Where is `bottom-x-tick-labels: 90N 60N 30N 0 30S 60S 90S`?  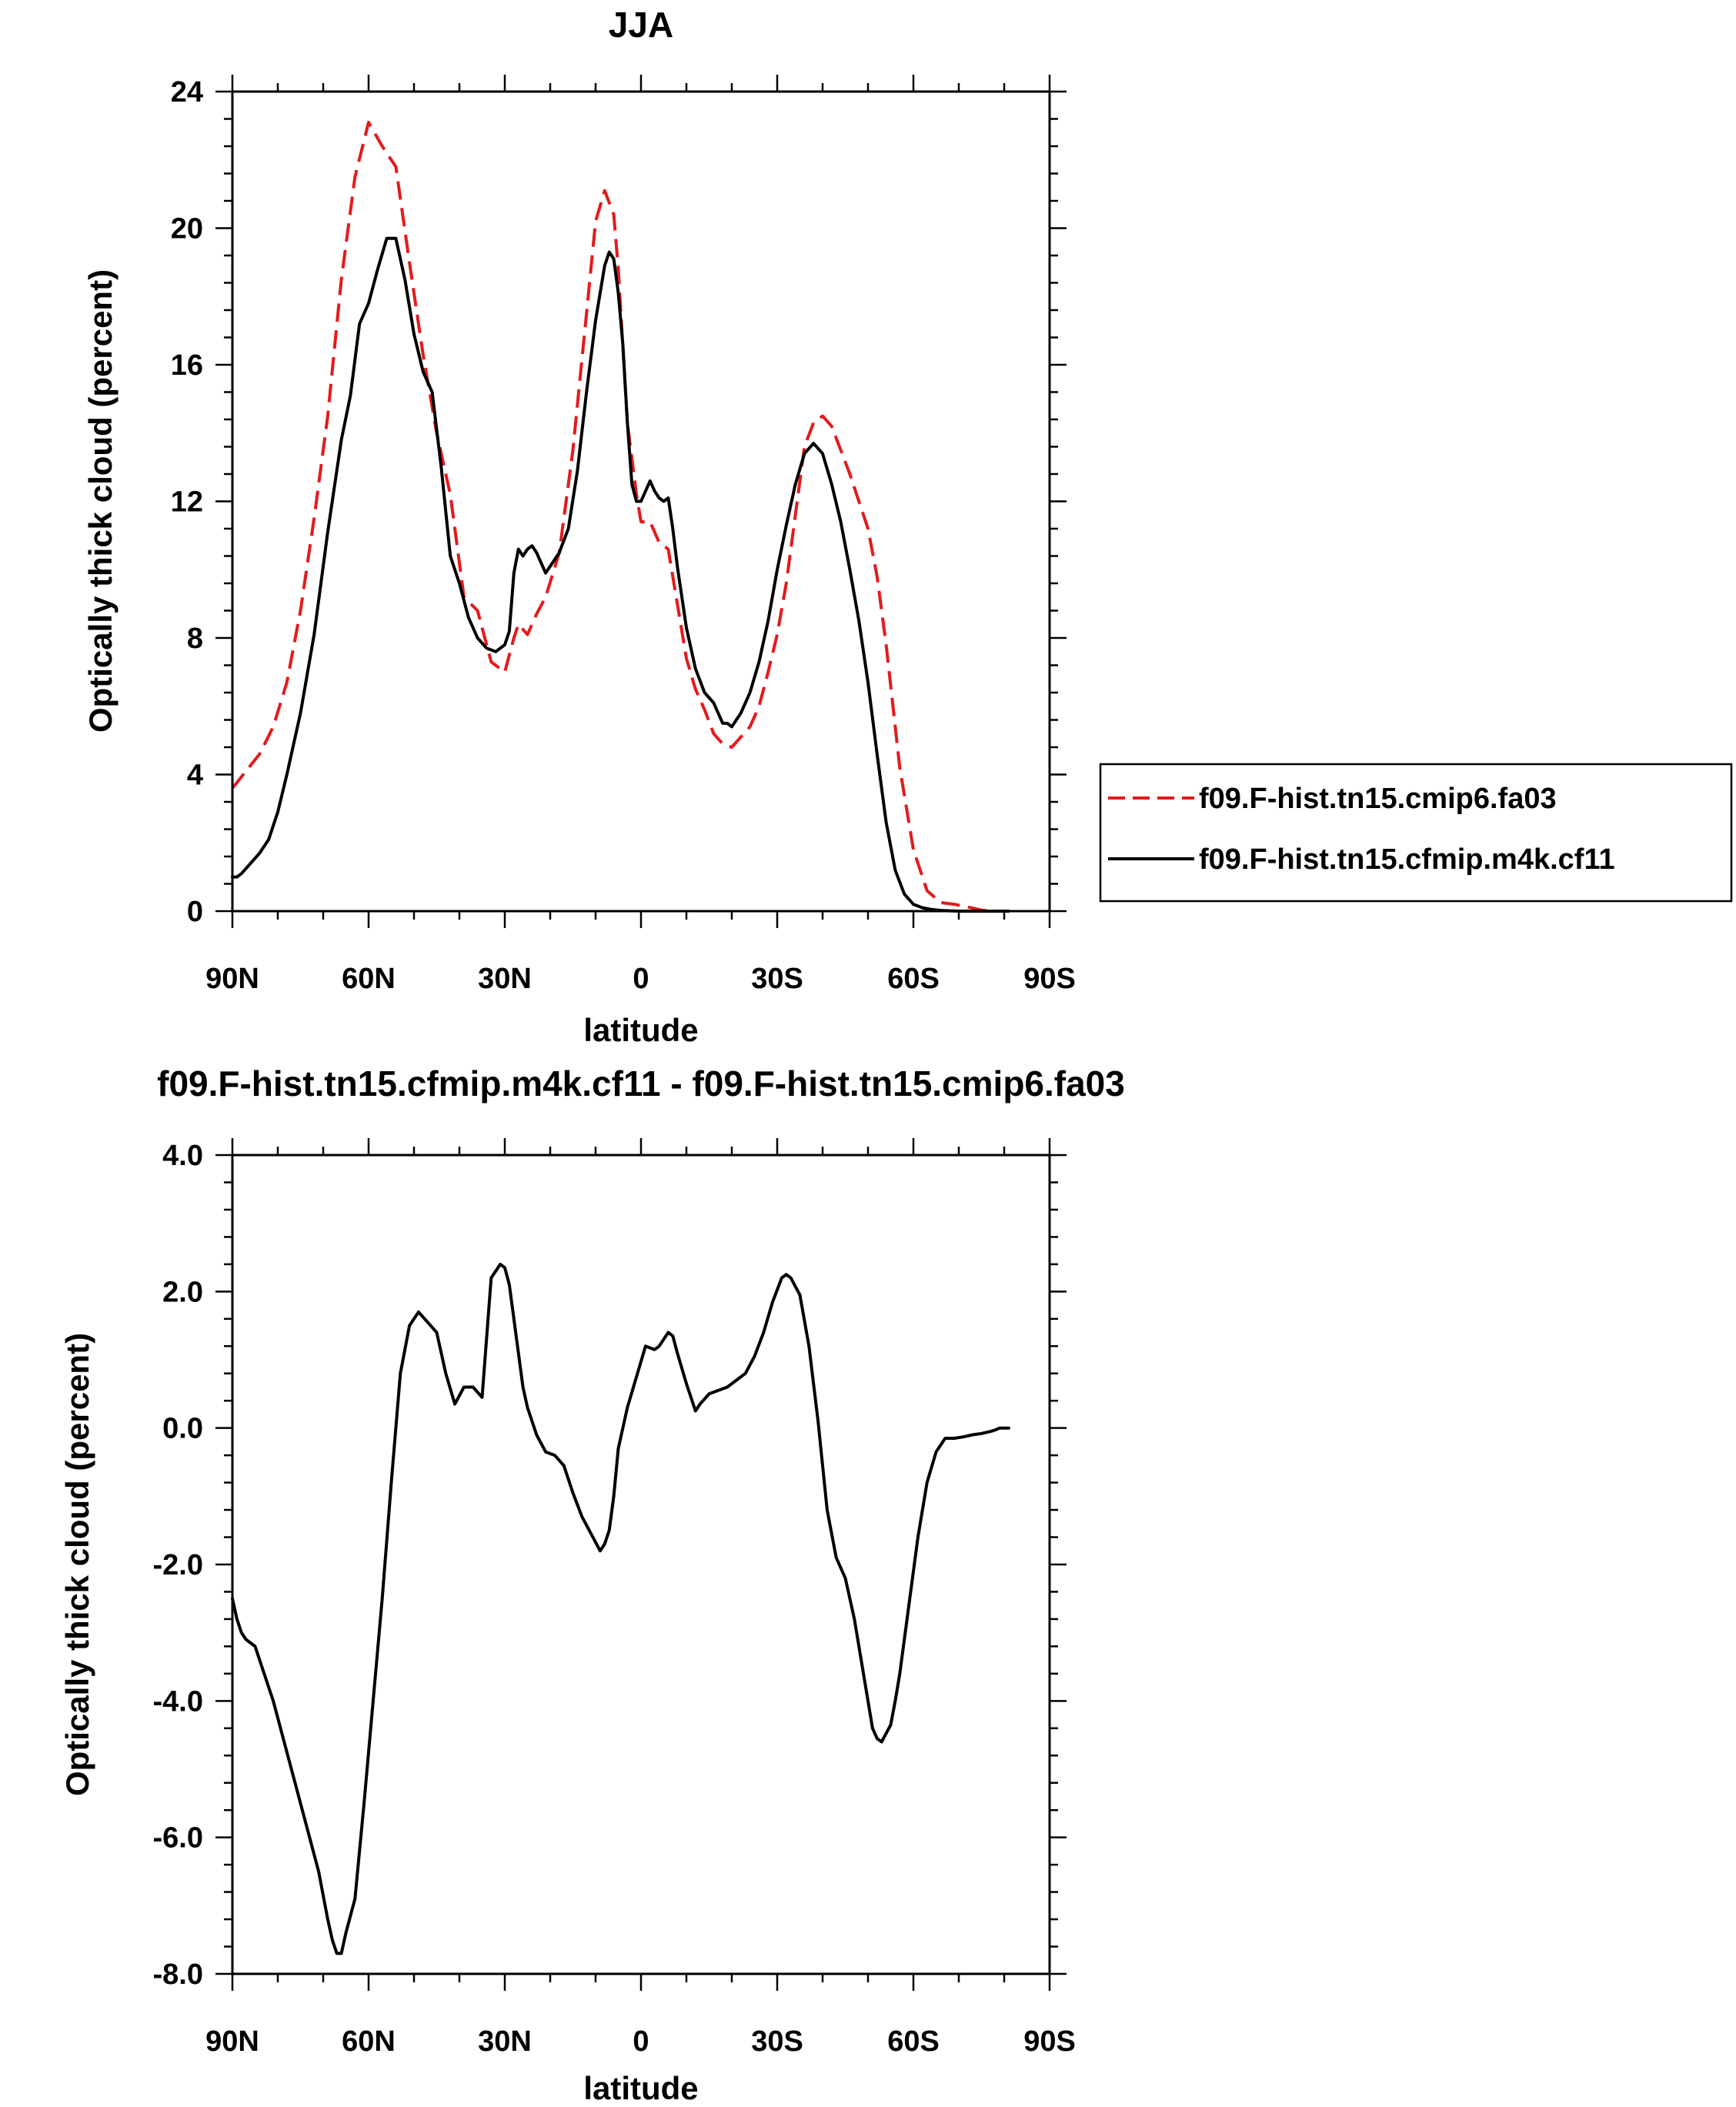 bottom-x-tick-labels: 90N 60N 30N 0 30S 60S 90S is located at coordinates (640, 2042).